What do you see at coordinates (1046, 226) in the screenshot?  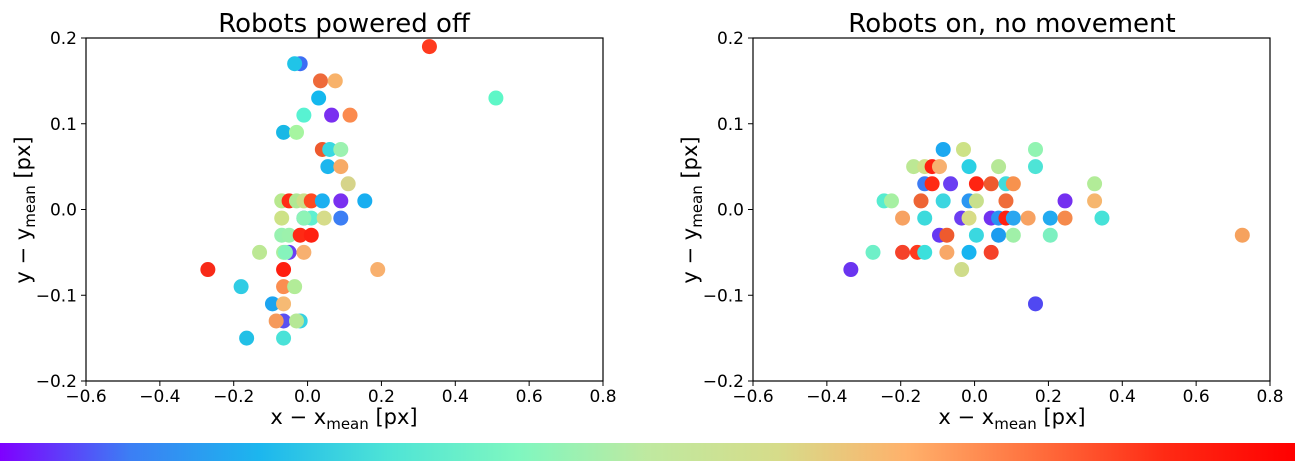 I see `points-layer` at bounding box center [1046, 226].